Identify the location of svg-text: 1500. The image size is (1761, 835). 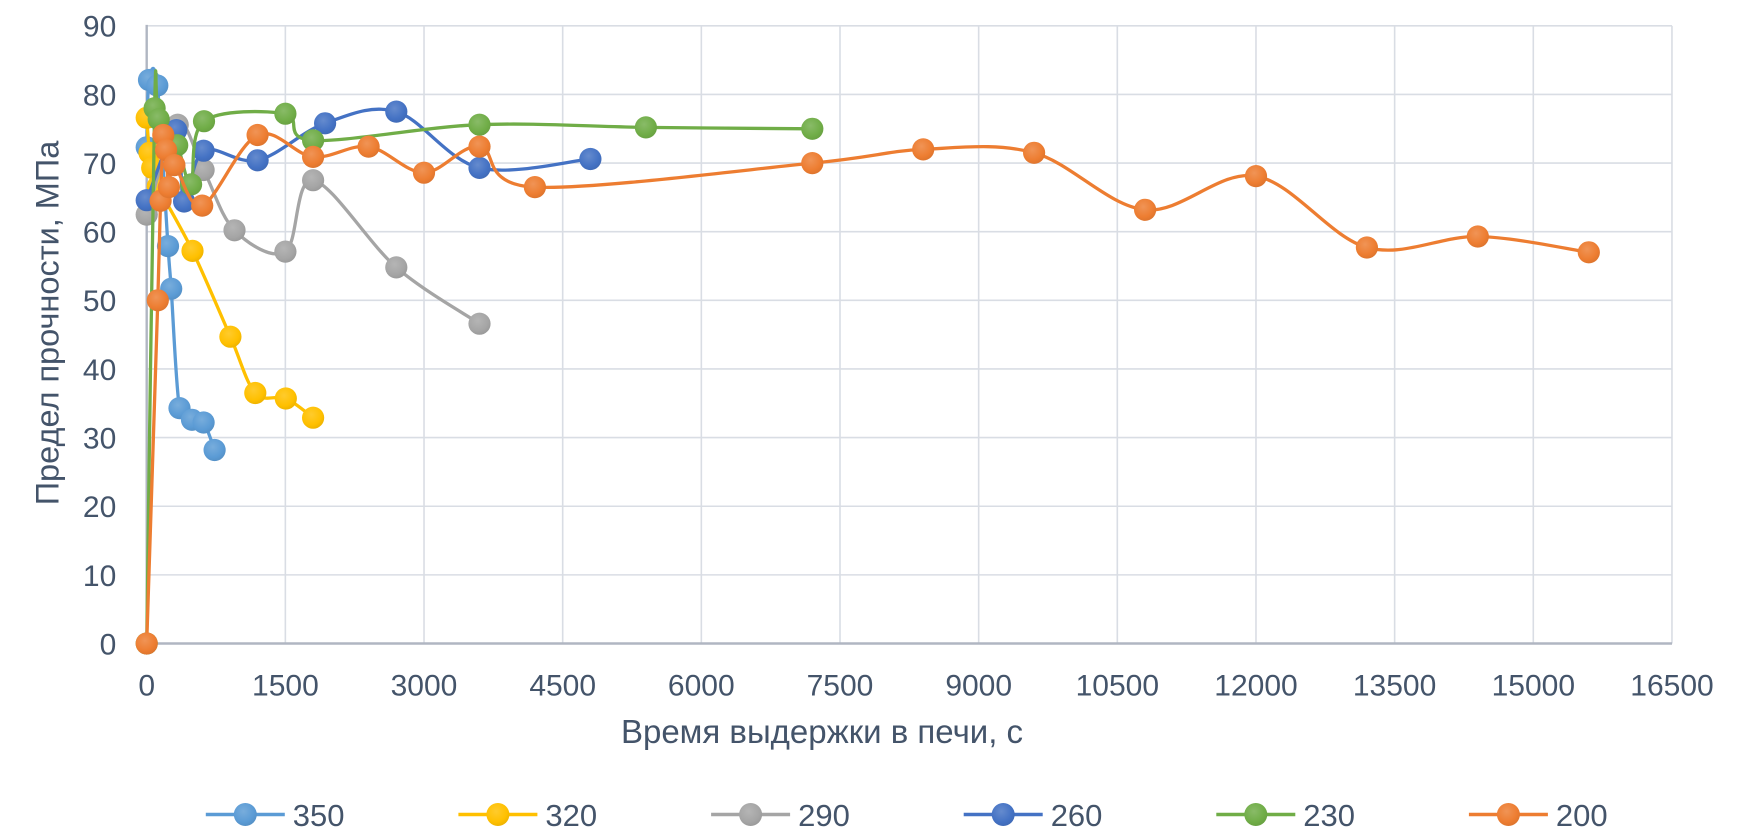
(285, 686).